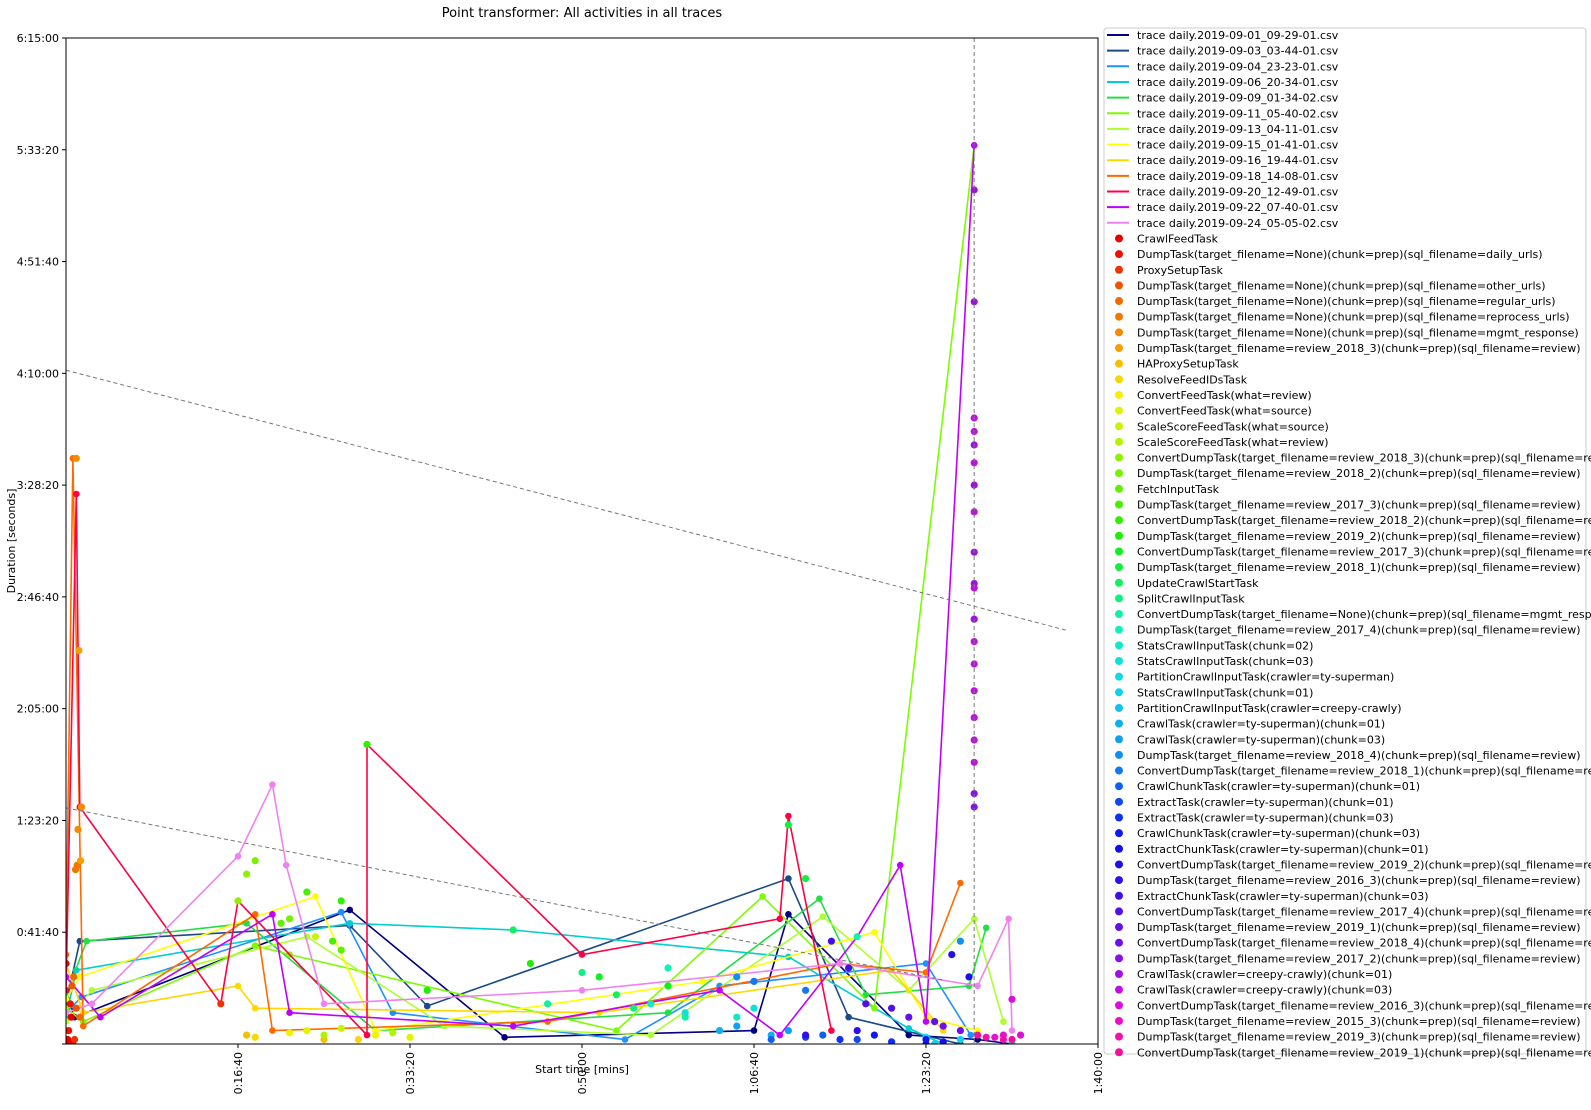  I want to click on series-0-point, so click(350, 910).